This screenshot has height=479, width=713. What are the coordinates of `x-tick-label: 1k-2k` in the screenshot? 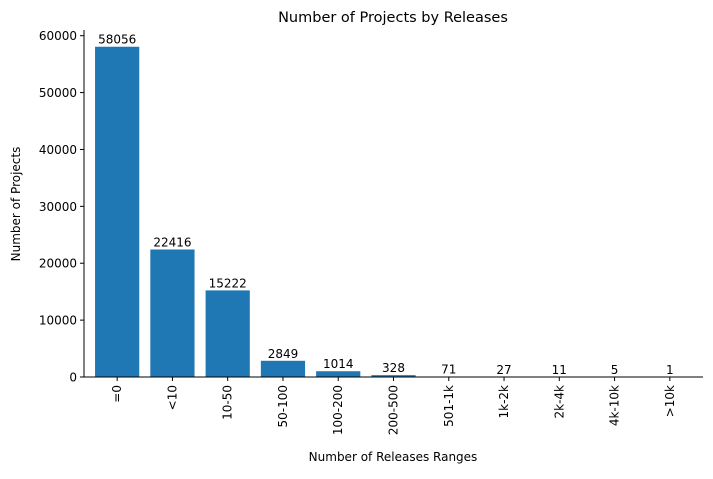 It's located at (504, 402).